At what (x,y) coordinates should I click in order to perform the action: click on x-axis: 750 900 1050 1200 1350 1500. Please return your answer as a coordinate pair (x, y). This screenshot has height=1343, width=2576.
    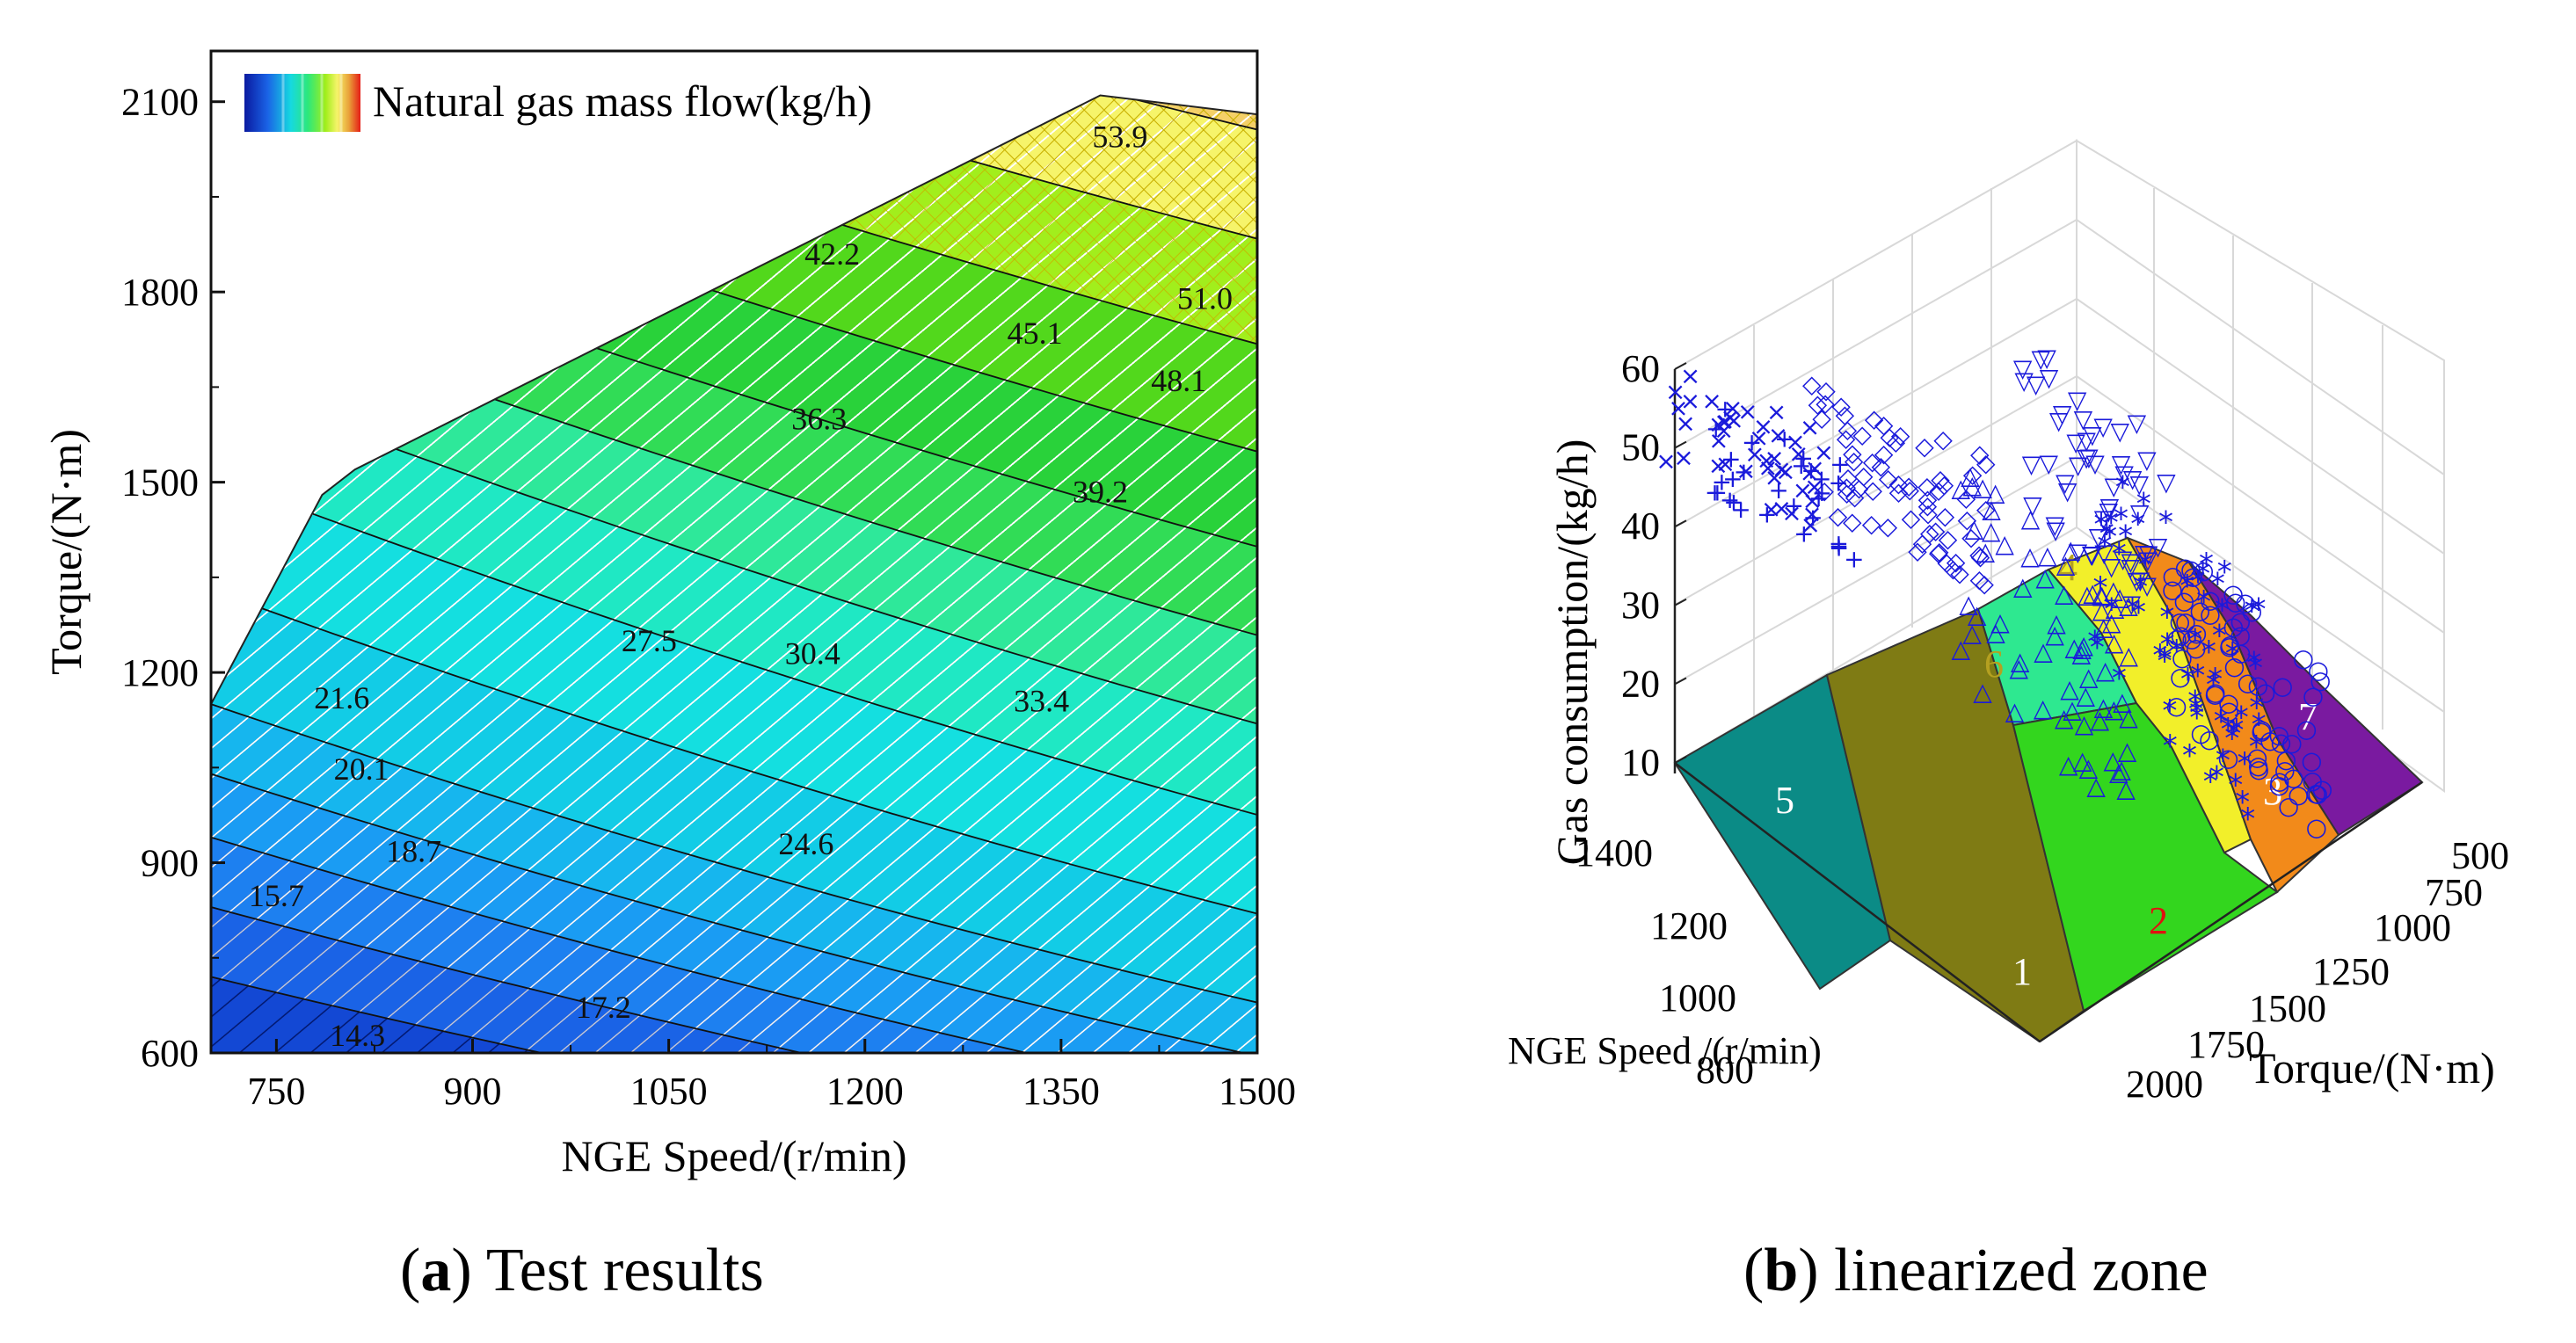
    Looking at the image, I should click on (771, 1076).